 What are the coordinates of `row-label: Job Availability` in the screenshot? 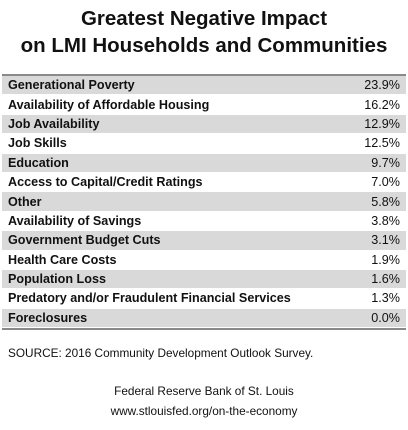 It's located at (54, 123).